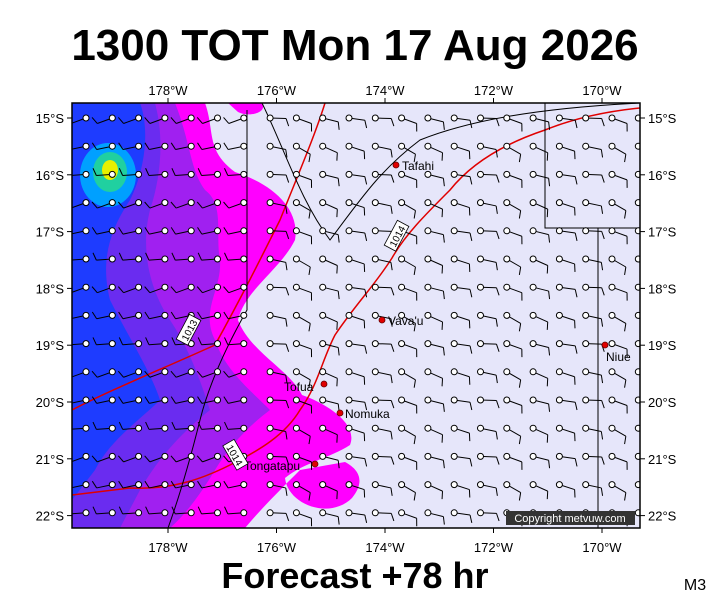 This screenshot has width=711, height=605. What do you see at coordinates (662, 288) in the screenshot?
I see `lat-label: 18°S` at bounding box center [662, 288].